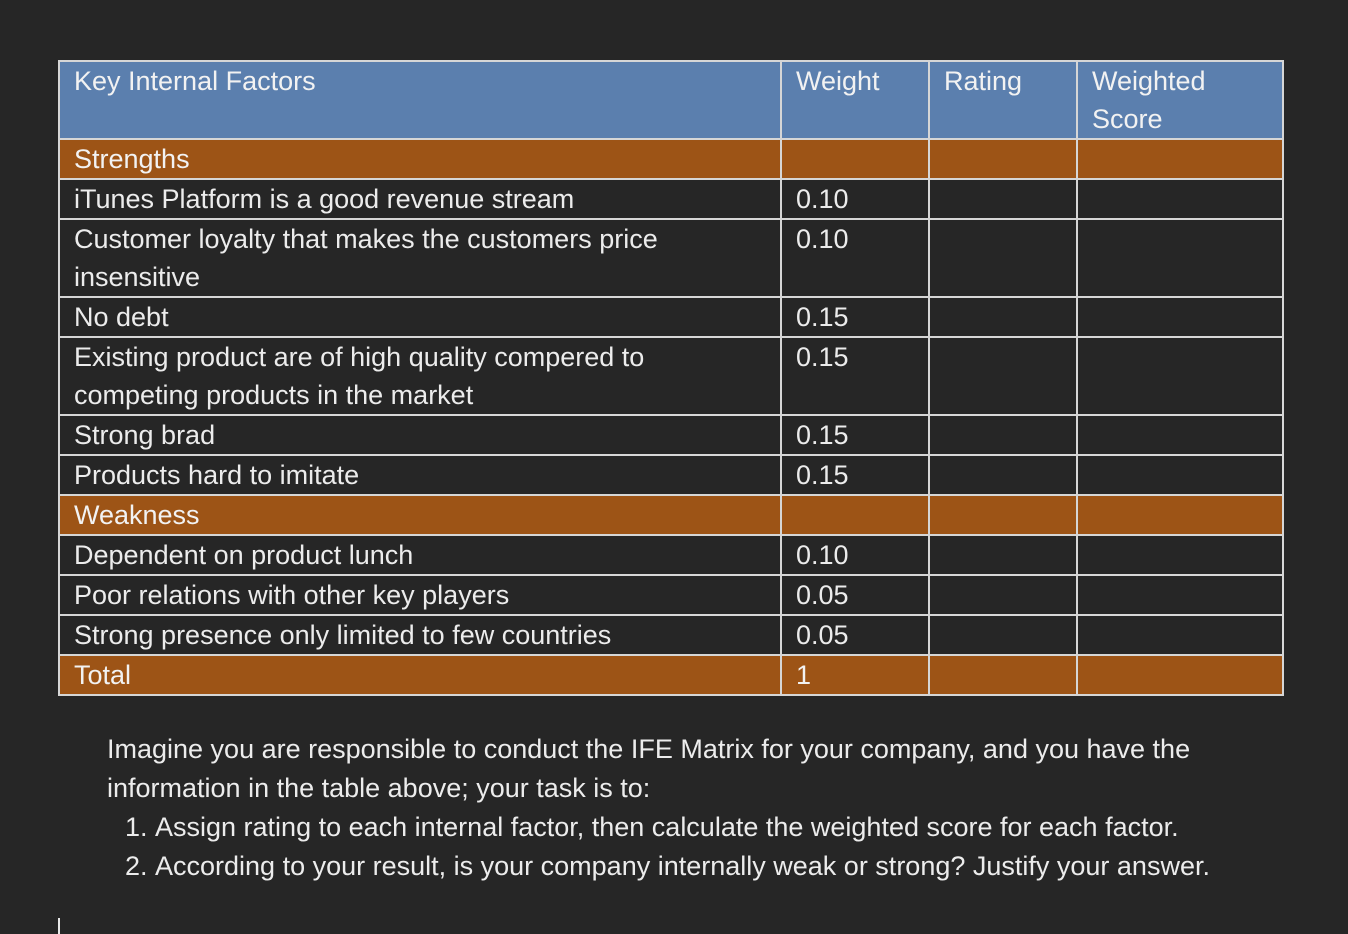 This screenshot has height=934, width=1348. Describe the element at coordinates (1003, 100) in the screenshot. I see `header-rating: Rating` at that location.